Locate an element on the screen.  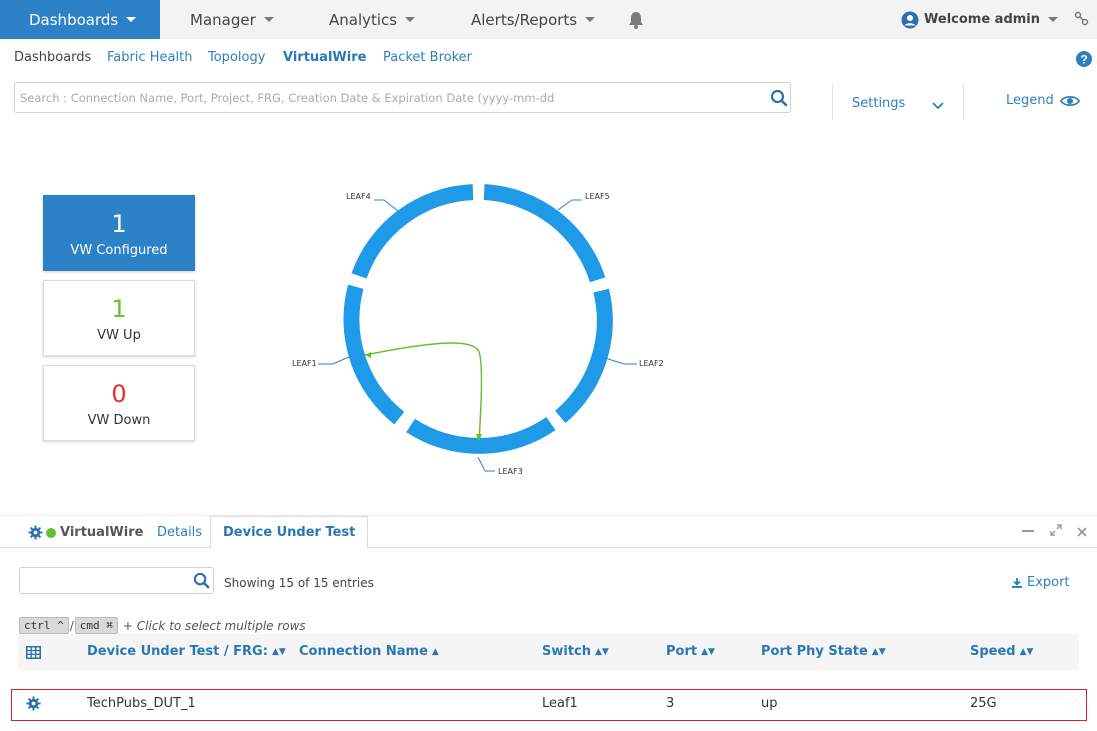
settings-label: Settings is located at coordinates (879, 103).